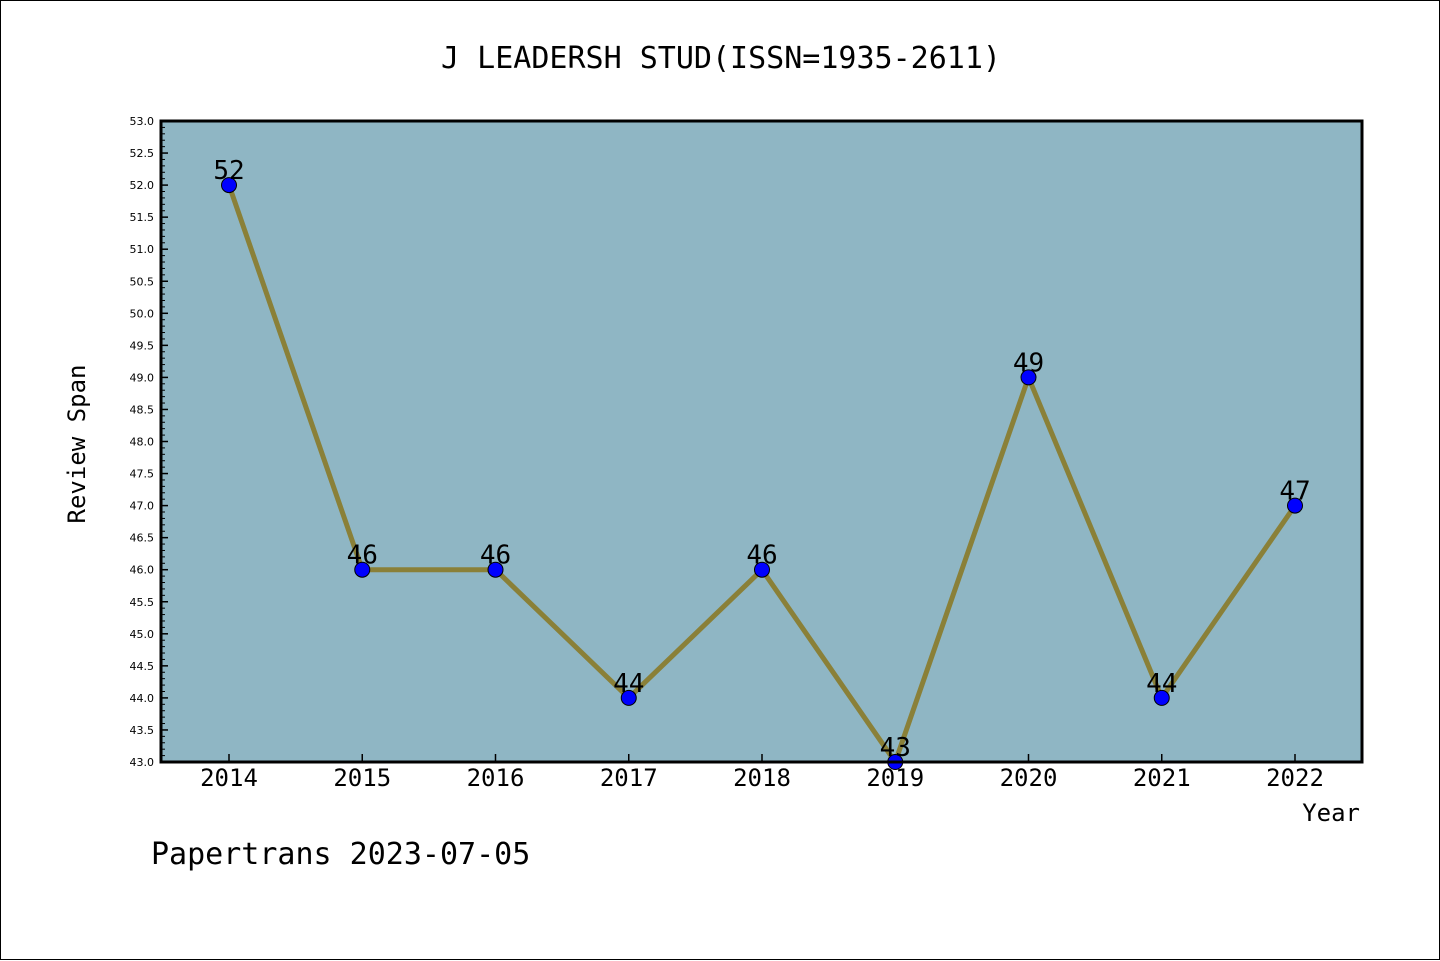 This screenshot has width=1440, height=961. What do you see at coordinates (895, 748) in the screenshot?
I see `data-label: 43` at bounding box center [895, 748].